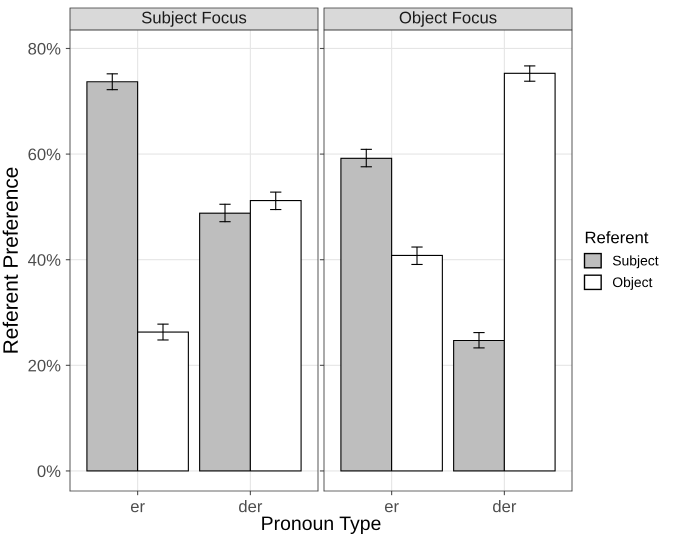  What do you see at coordinates (44, 48) in the screenshot?
I see `y-tick-label: 80%` at bounding box center [44, 48].